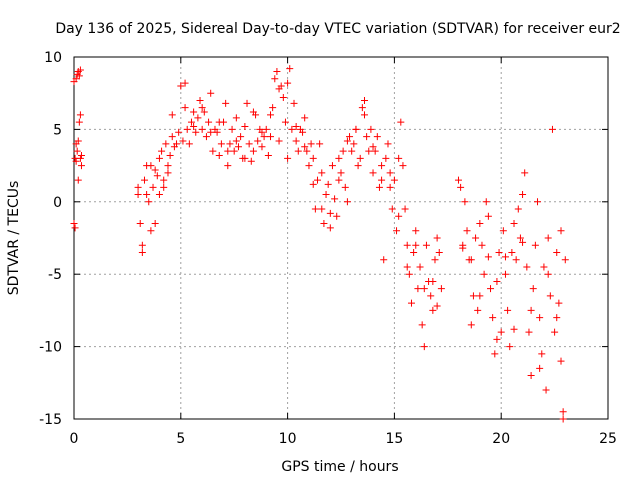 This screenshot has width=640, height=480. What do you see at coordinates (394, 439) in the screenshot?
I see `x-tick-label: 15` at bounding box center [394, 439].